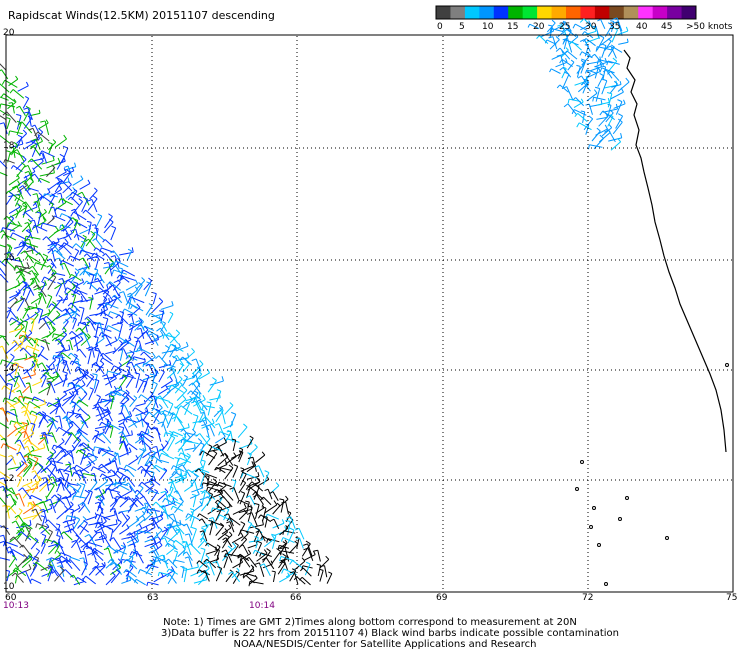  What do you see at coordinates (588, 598) in the screenshot?
I see `lon-label: 72` at bounding box center [588, 598].